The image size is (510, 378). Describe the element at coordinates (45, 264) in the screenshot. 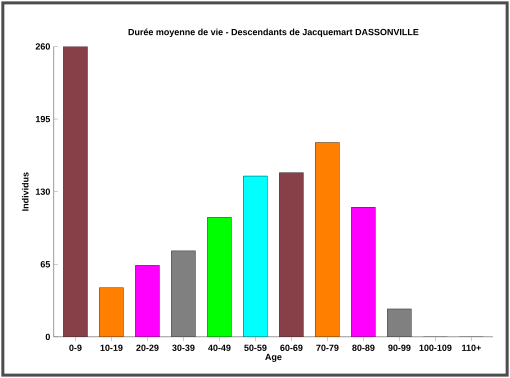

I see `y-tick-label: 65` at that location.